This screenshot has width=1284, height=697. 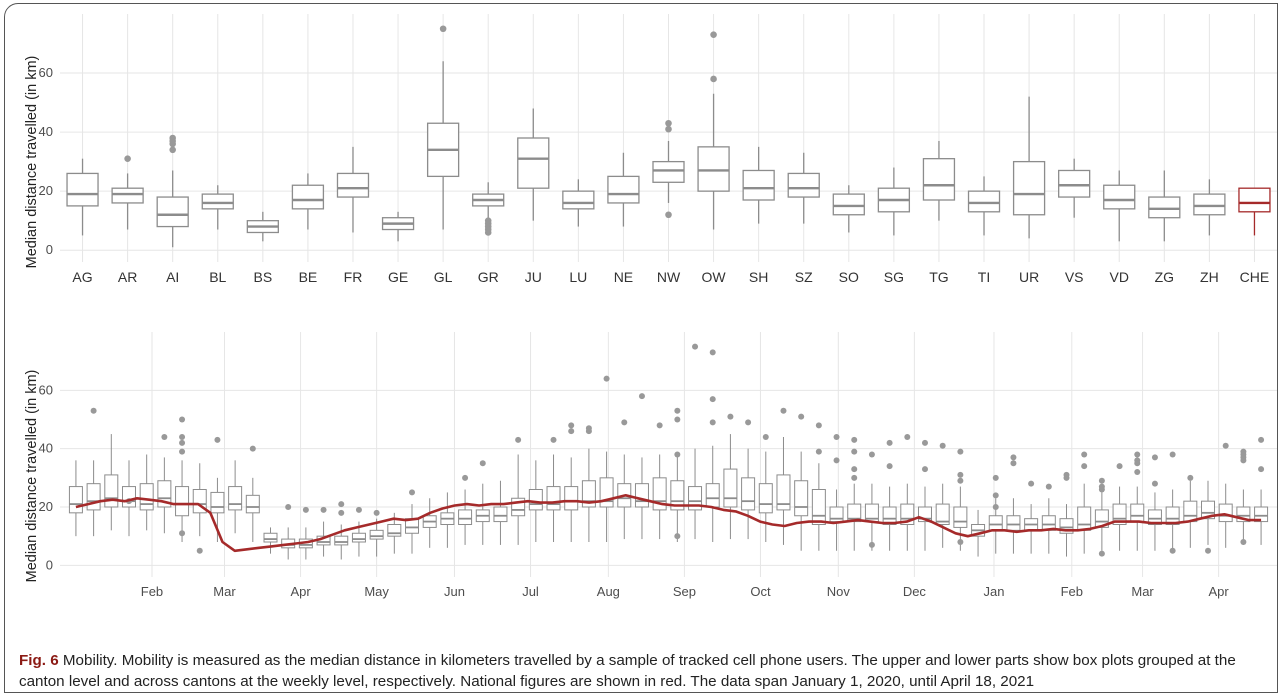 I want to click on box-GR, so click(x=488, y=209).